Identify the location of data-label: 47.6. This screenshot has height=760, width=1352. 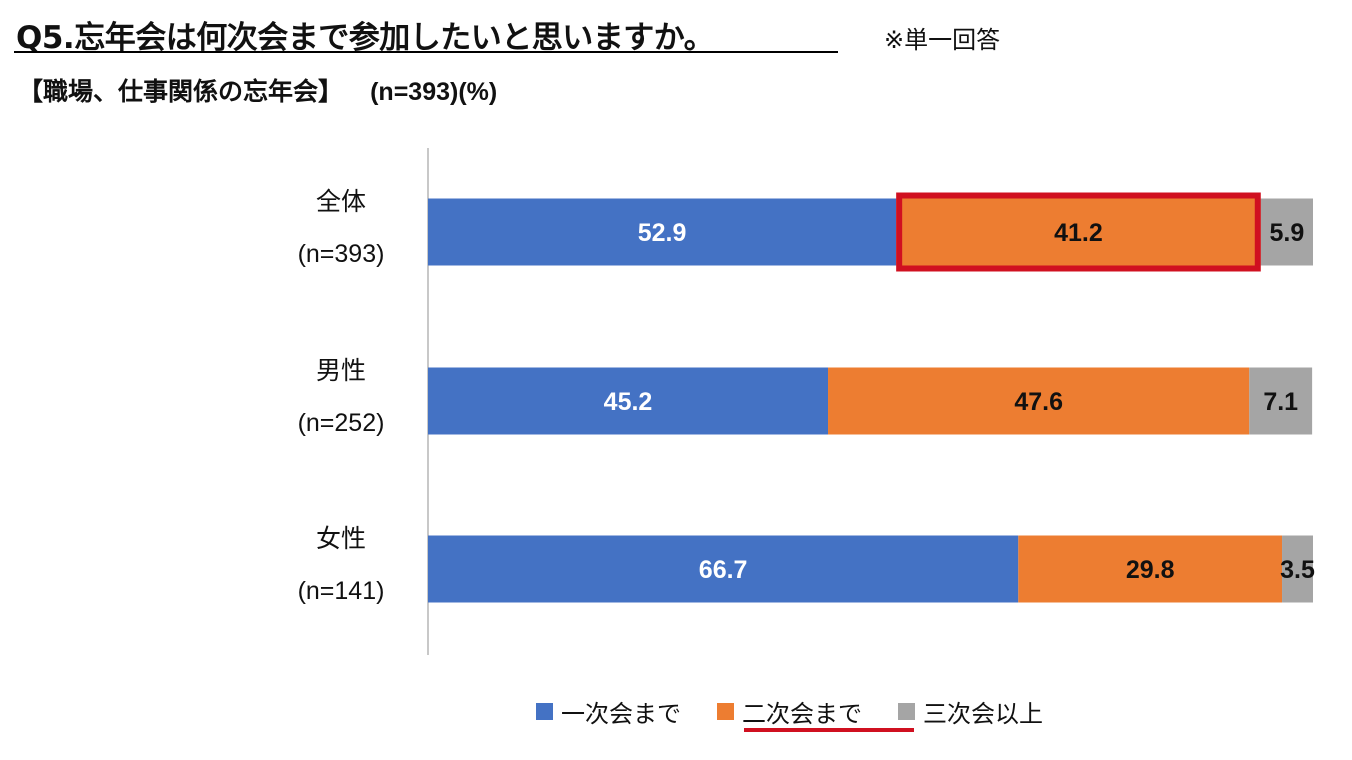
(1038, 402).